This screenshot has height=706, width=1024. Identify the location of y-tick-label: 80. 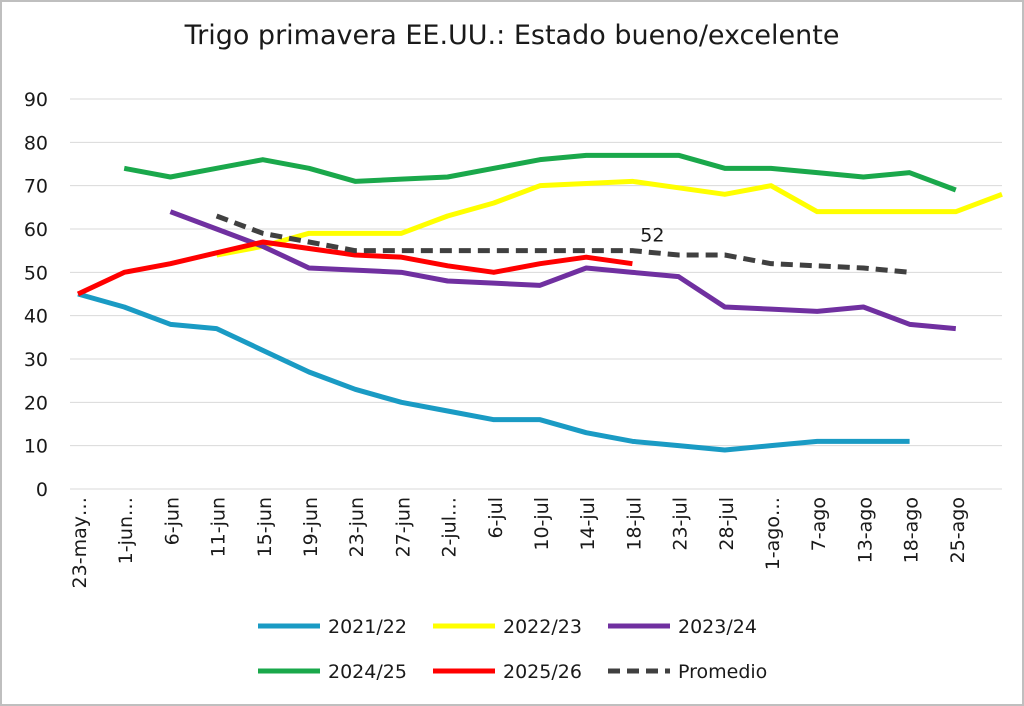
(36, 143).